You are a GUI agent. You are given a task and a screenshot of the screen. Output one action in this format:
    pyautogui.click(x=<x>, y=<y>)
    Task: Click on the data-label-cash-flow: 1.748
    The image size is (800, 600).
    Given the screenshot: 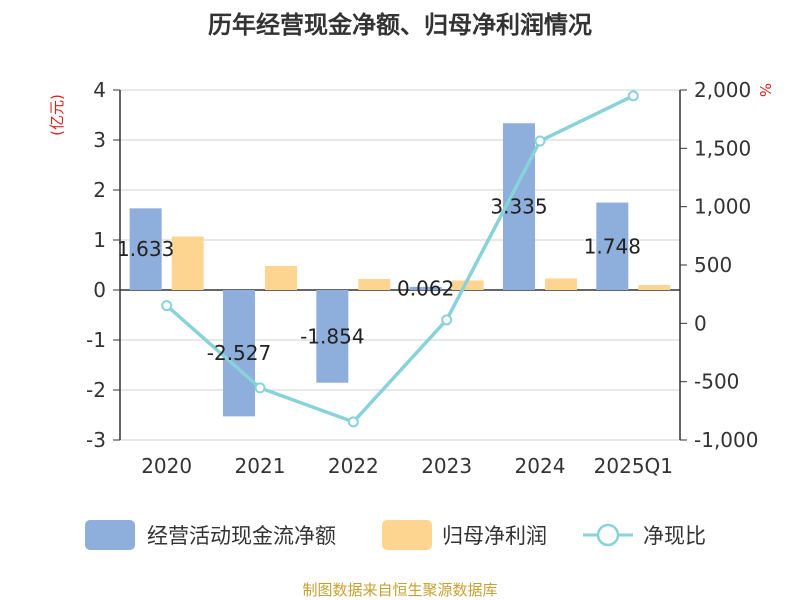 What is the action you would take?
    pyautogui.click(x=612, y=246)
    